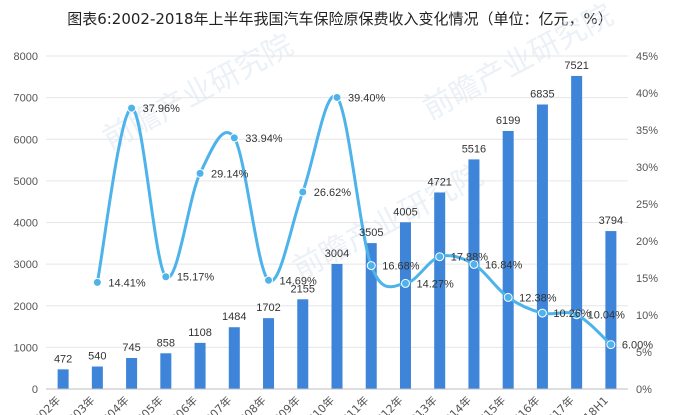 This screenshot has height=415, width=680. Describe the element at coordinates (131, 348) in the screenshot. I see `bar-value-label: 745` at that location.